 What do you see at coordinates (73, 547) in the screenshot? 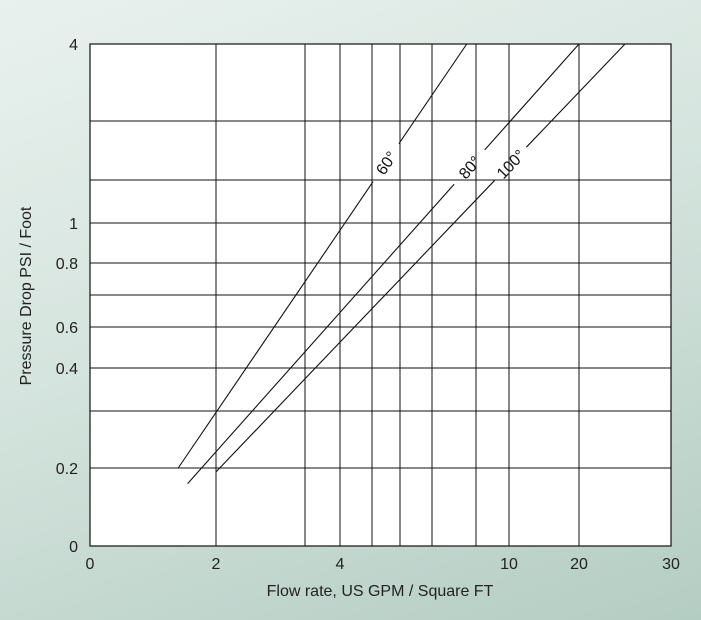
I see `y-tick-label: 0` at bounding box center [73, 547].